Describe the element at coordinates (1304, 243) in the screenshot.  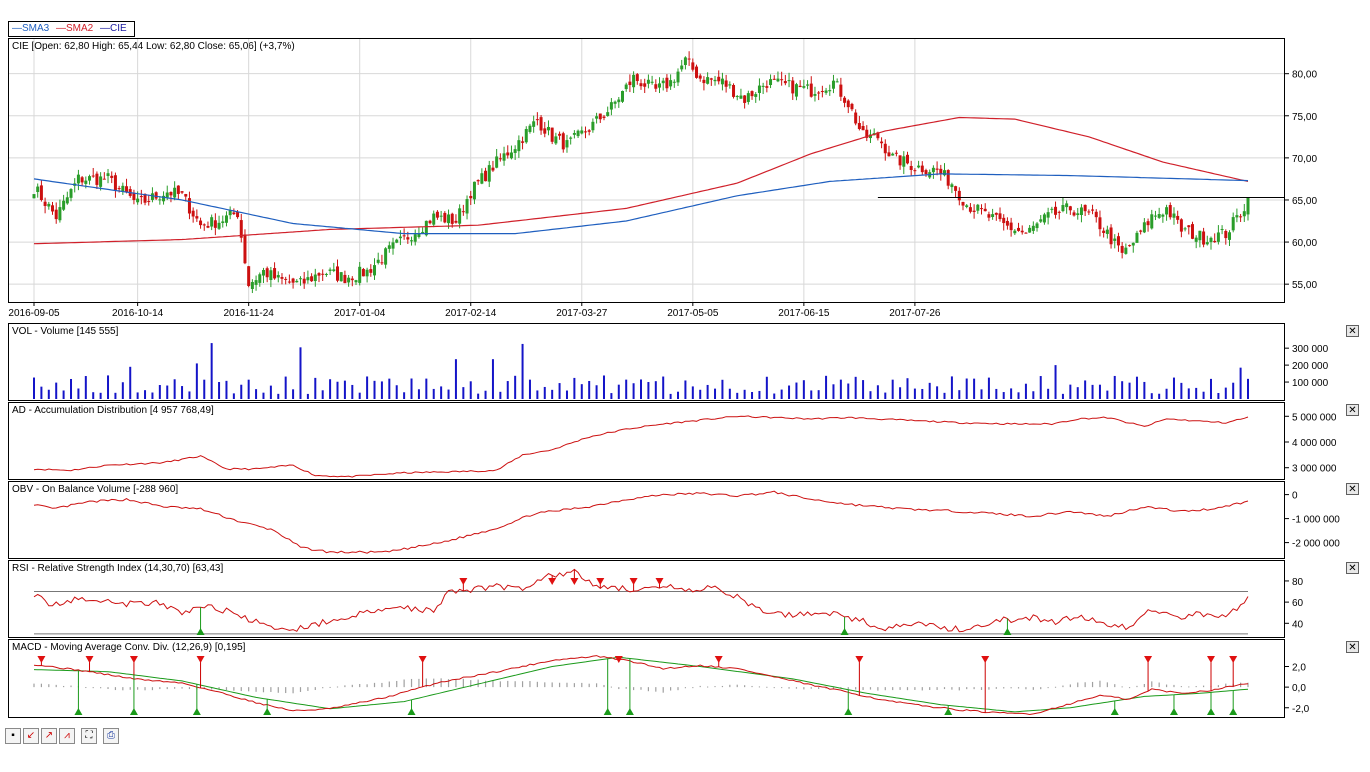
I see `price-y-tick-label: 60,00` at that location.